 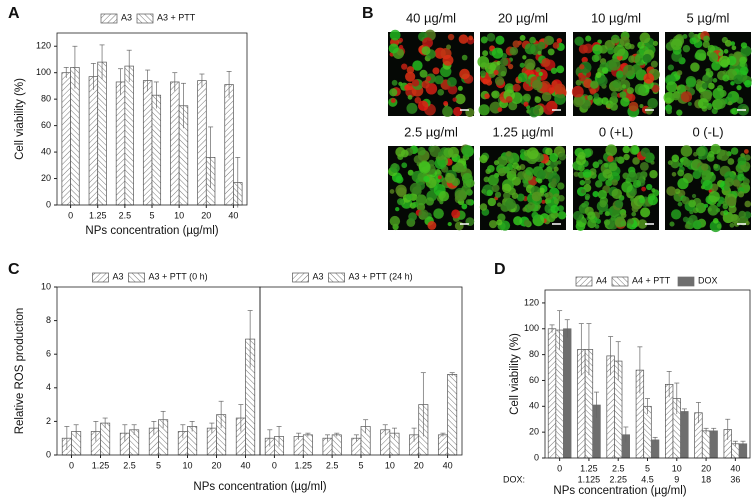 I want to click on y-tick-label: 0, so click(x=48, y=204).